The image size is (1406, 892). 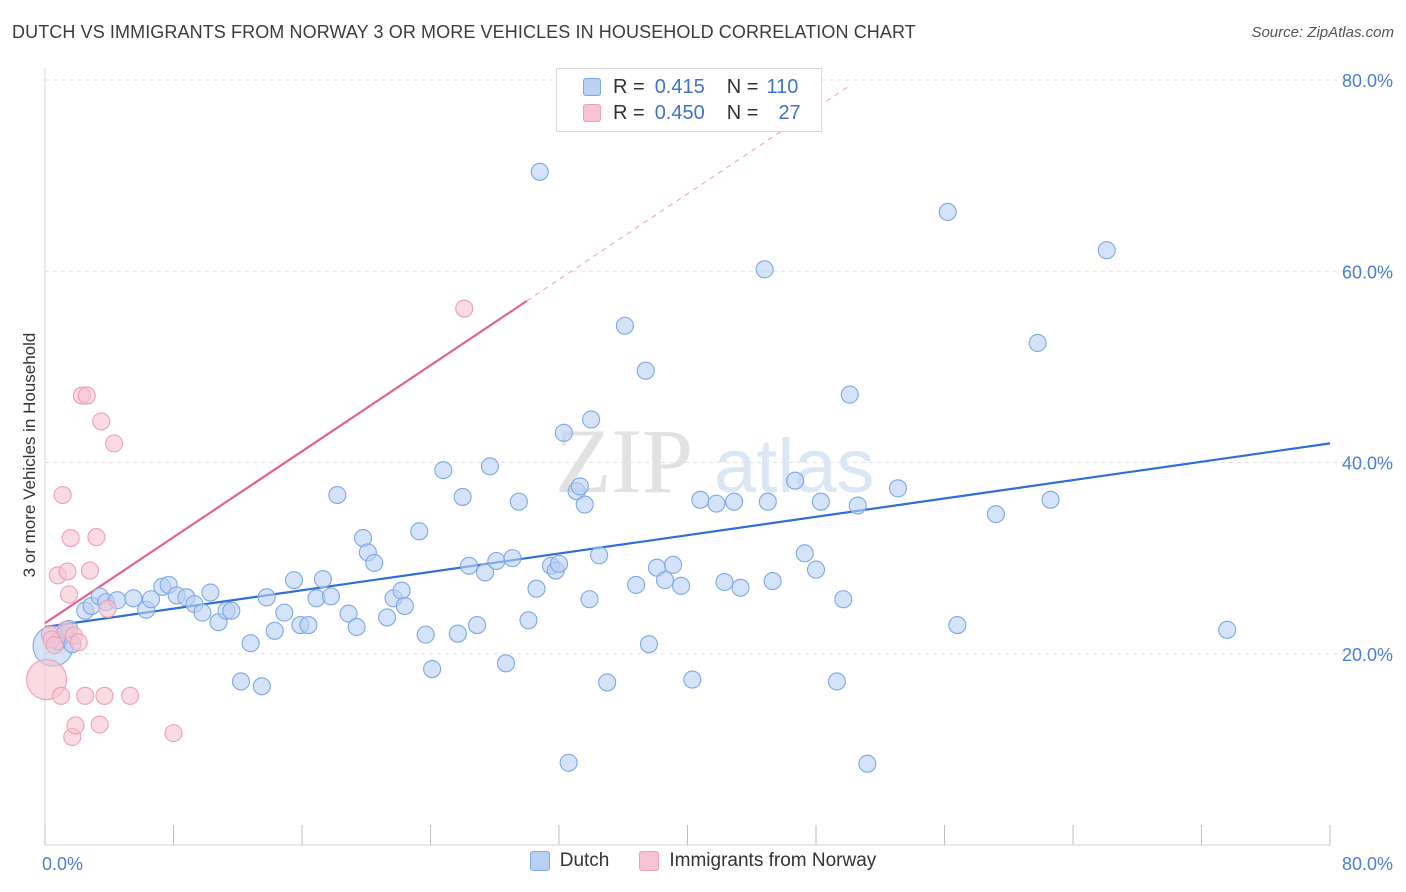 I want to click on y-tick-label: 40.0%, so click(x=1367, y=464).